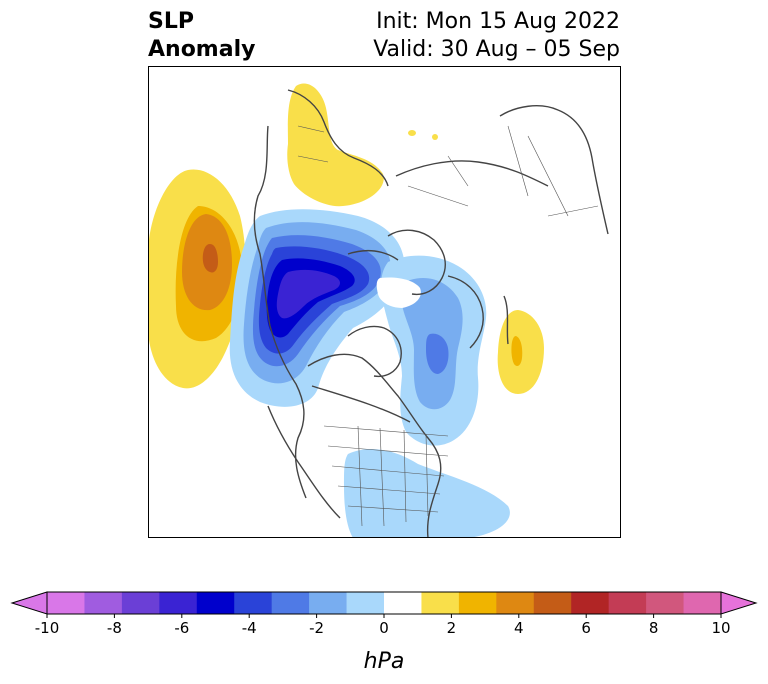 Image resolution: width=768 pixels, height=684 pixels. What do you see at coordinates (720, 628) in the screenshot?
I see `colorbar-tick-label: 10` at bounding box center [720, 628].